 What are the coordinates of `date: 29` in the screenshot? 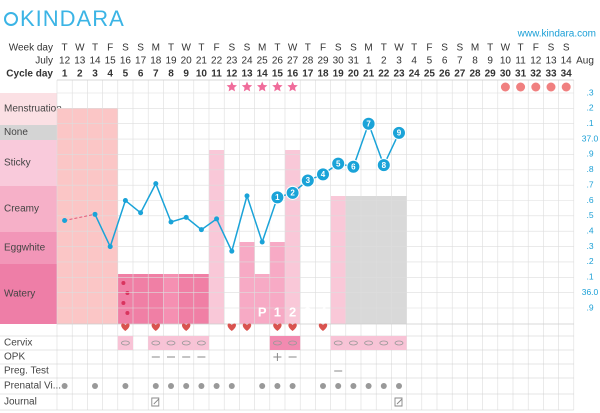 It's located at (323, 61).